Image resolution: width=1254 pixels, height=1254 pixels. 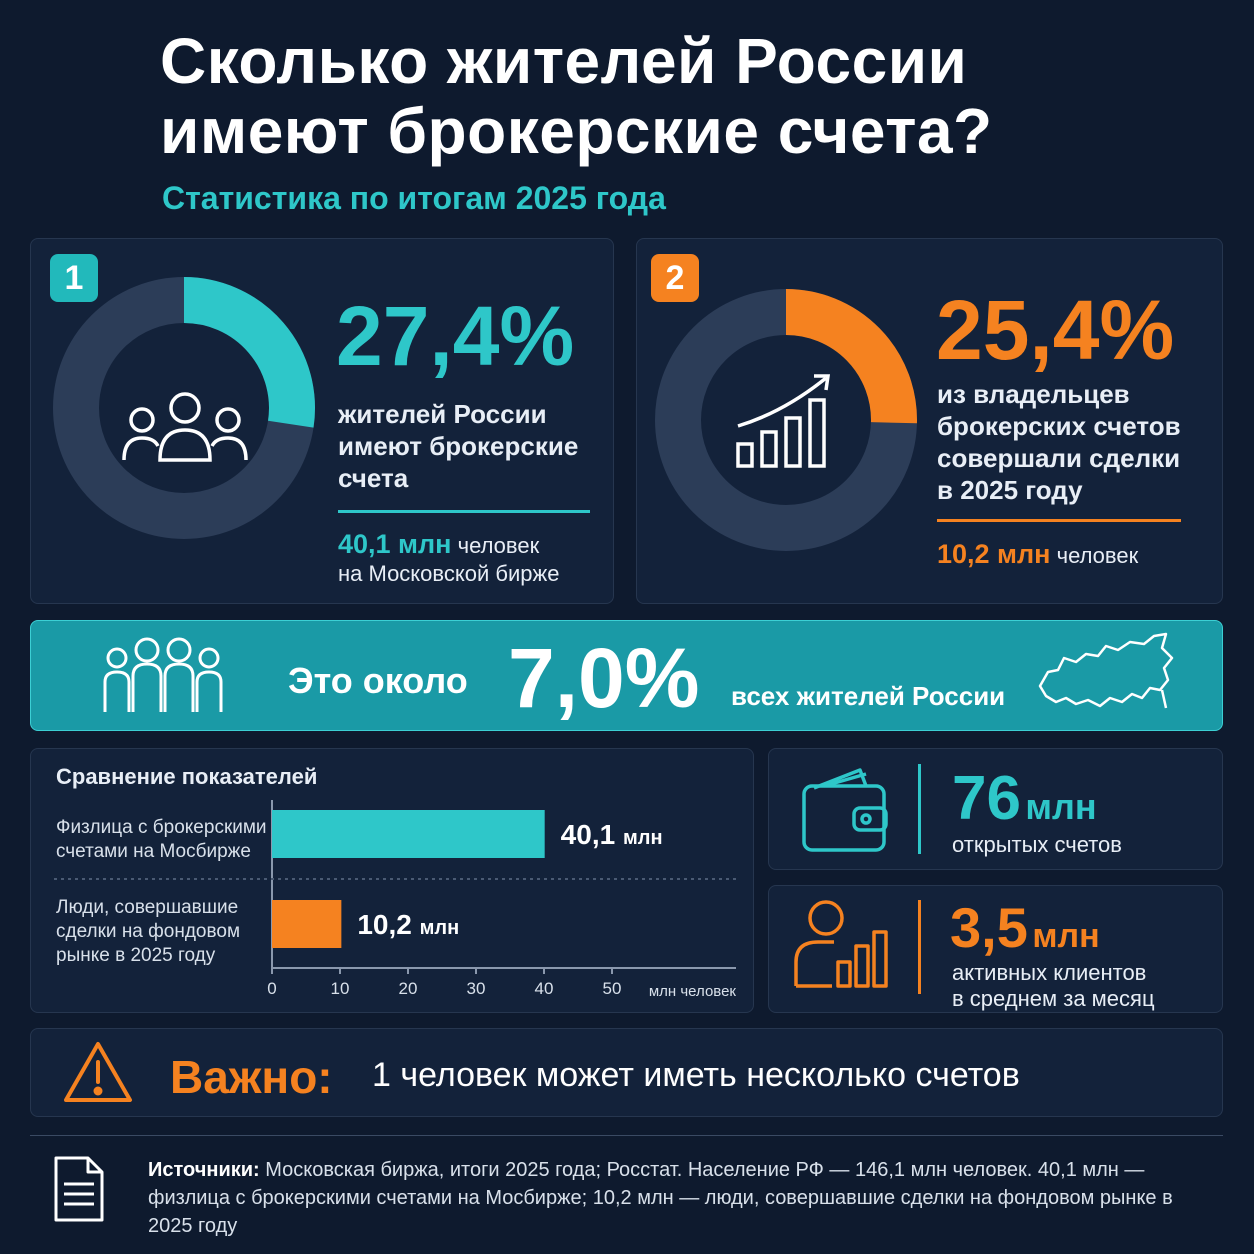 I want to click on people-group-icon, so click(x=185, y=427).